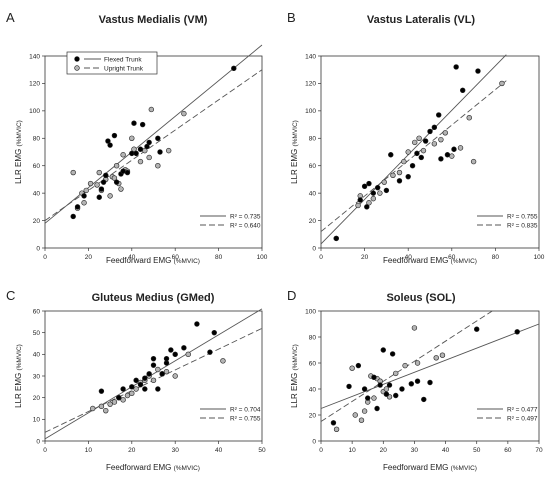 The height and width of the screenshot is (499, 550). I want to click on panel-title: Vastus Medialis (VM), so click(153, 20).